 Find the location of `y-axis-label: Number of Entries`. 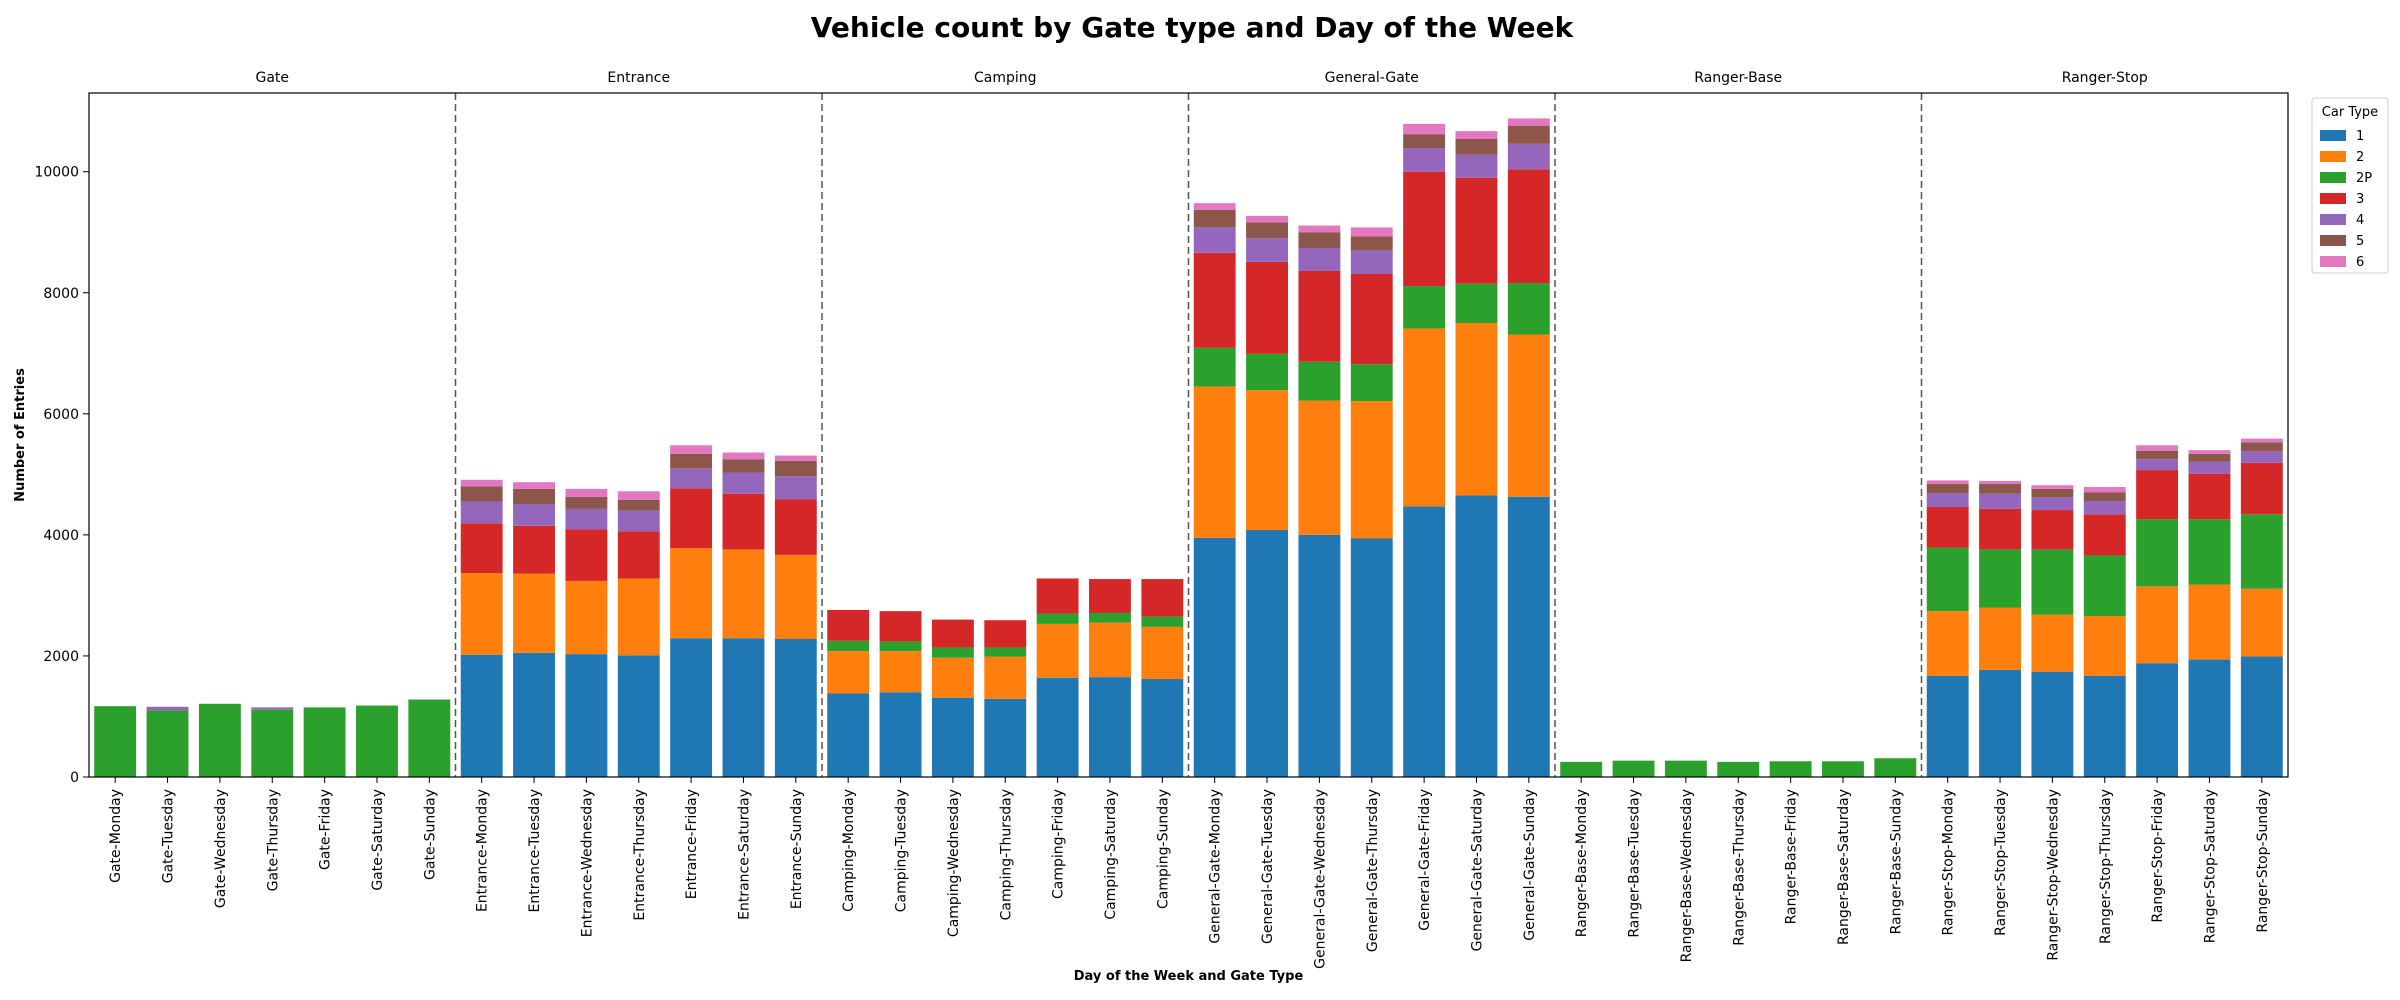

y-axis-label: Number of Entries is located at coordinates (20, 435).